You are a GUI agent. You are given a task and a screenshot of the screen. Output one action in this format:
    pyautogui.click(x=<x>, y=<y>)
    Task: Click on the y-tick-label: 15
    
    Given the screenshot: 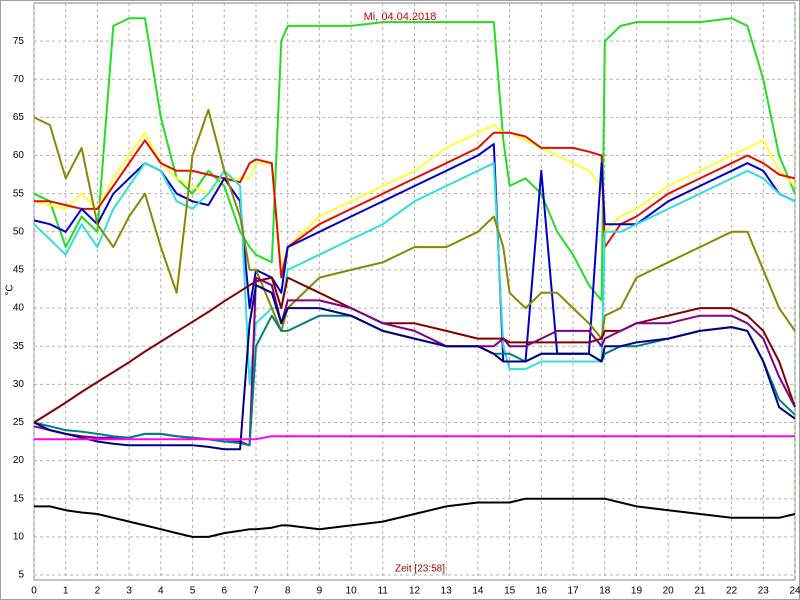 What is the action you would take?
    pyautogui.click(x=19, y=498)
    